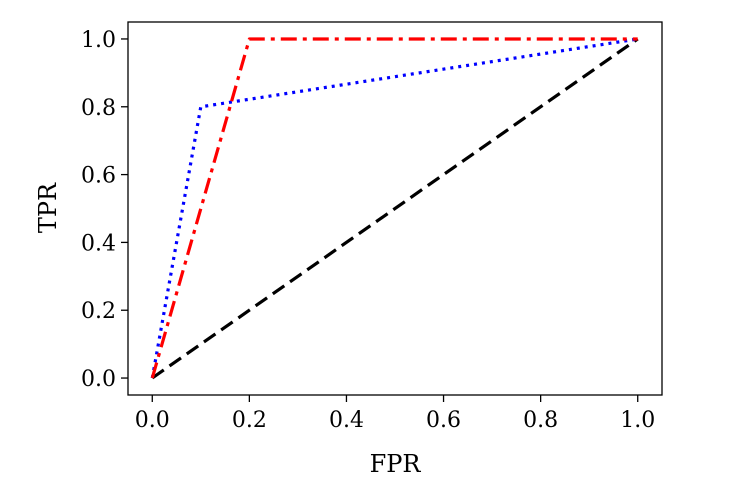  Describe the element at coordinates (98, 176) in the screenshot. I see `y-tick-label: 0.6` at that location.